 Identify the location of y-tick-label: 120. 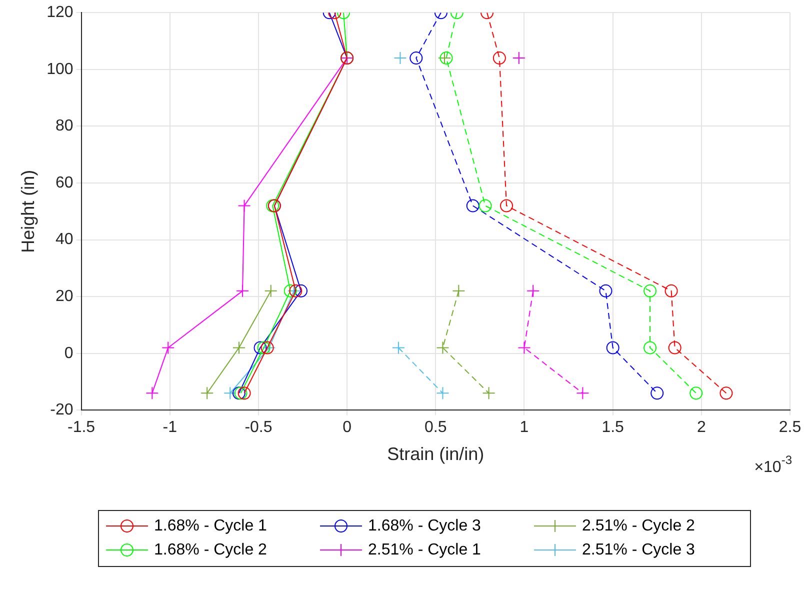
(60, 13).